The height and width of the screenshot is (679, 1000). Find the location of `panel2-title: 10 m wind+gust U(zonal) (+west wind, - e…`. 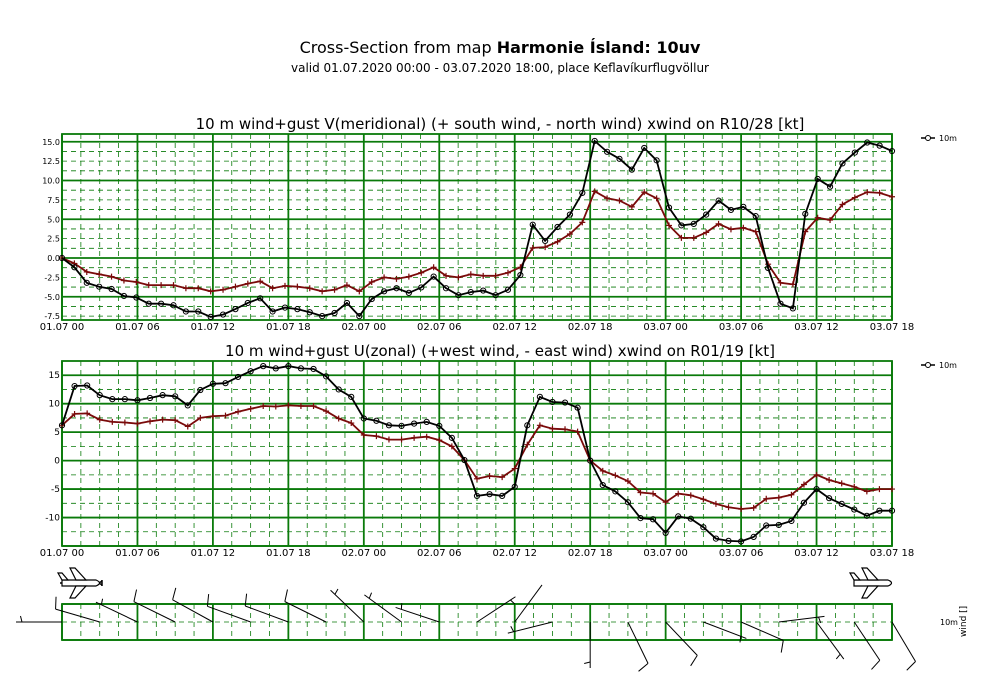

panel2-title: 10 m wind+gust U(zonal) (+west wind, - e… is located at coordinates (500, 351).